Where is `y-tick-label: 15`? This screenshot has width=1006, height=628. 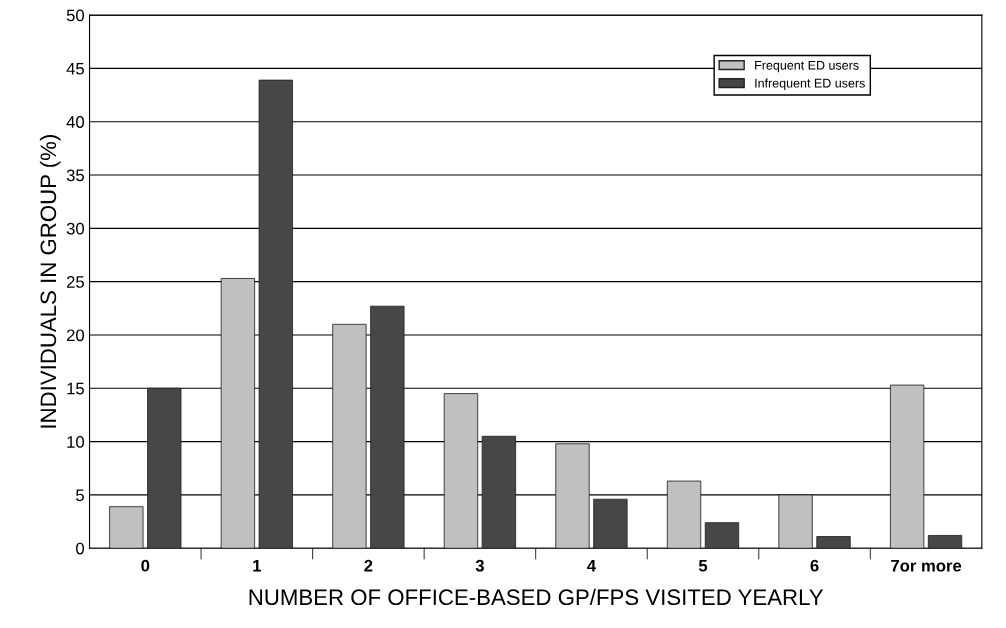 y-tick-label: 15 is located at coordinates (75, 388).